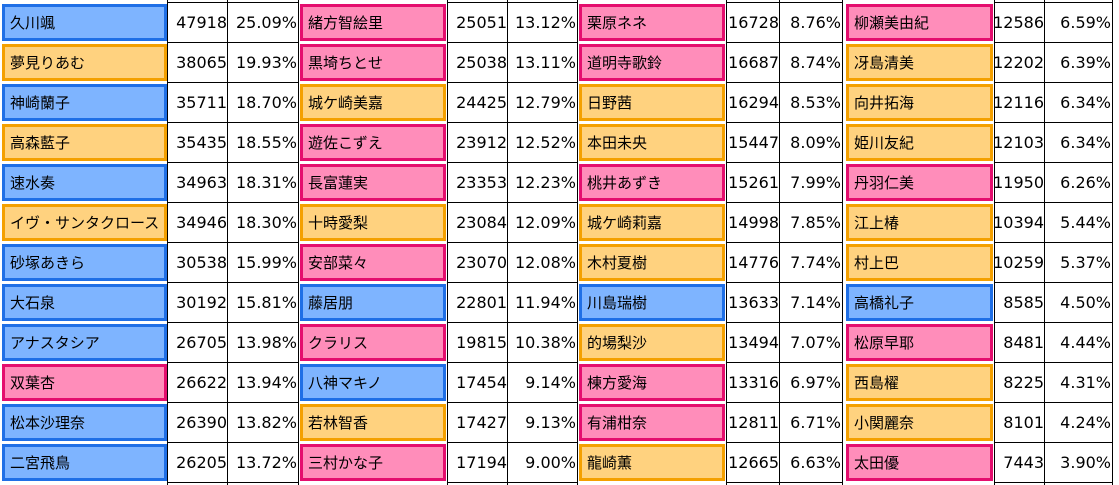 This screenshot has height=485, width=1119. I want to click on percent-cell: 4.50%, so click(1085, 302).